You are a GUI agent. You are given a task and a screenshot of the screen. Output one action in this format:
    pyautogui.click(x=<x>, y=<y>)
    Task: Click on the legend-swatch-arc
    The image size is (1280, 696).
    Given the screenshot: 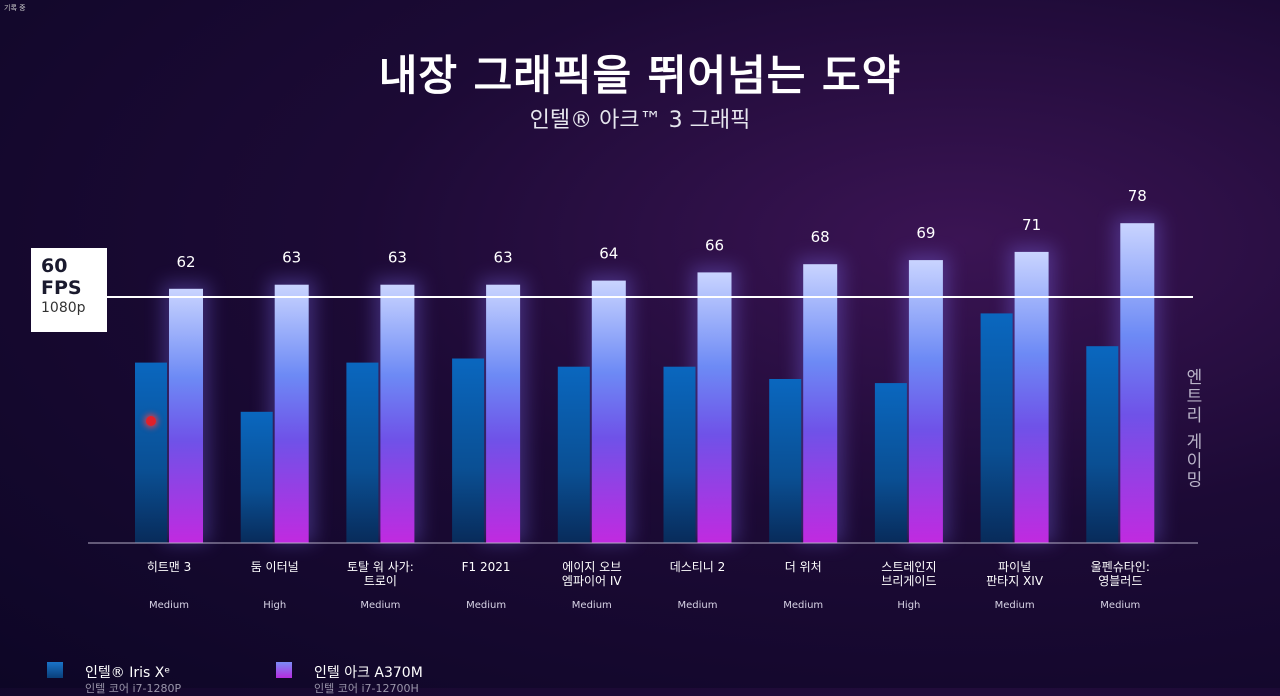 What is the action you would take?
    pyautogui.click(x=284, y=670)
    